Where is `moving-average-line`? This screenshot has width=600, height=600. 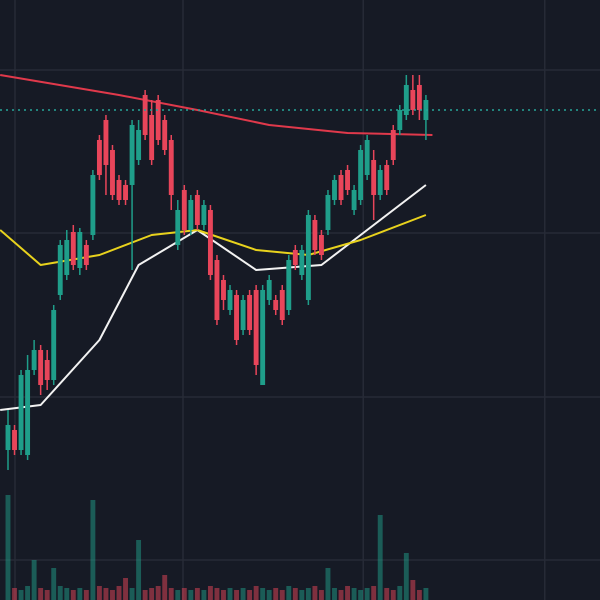 moving-average-line is located at coordinates (216, 105).